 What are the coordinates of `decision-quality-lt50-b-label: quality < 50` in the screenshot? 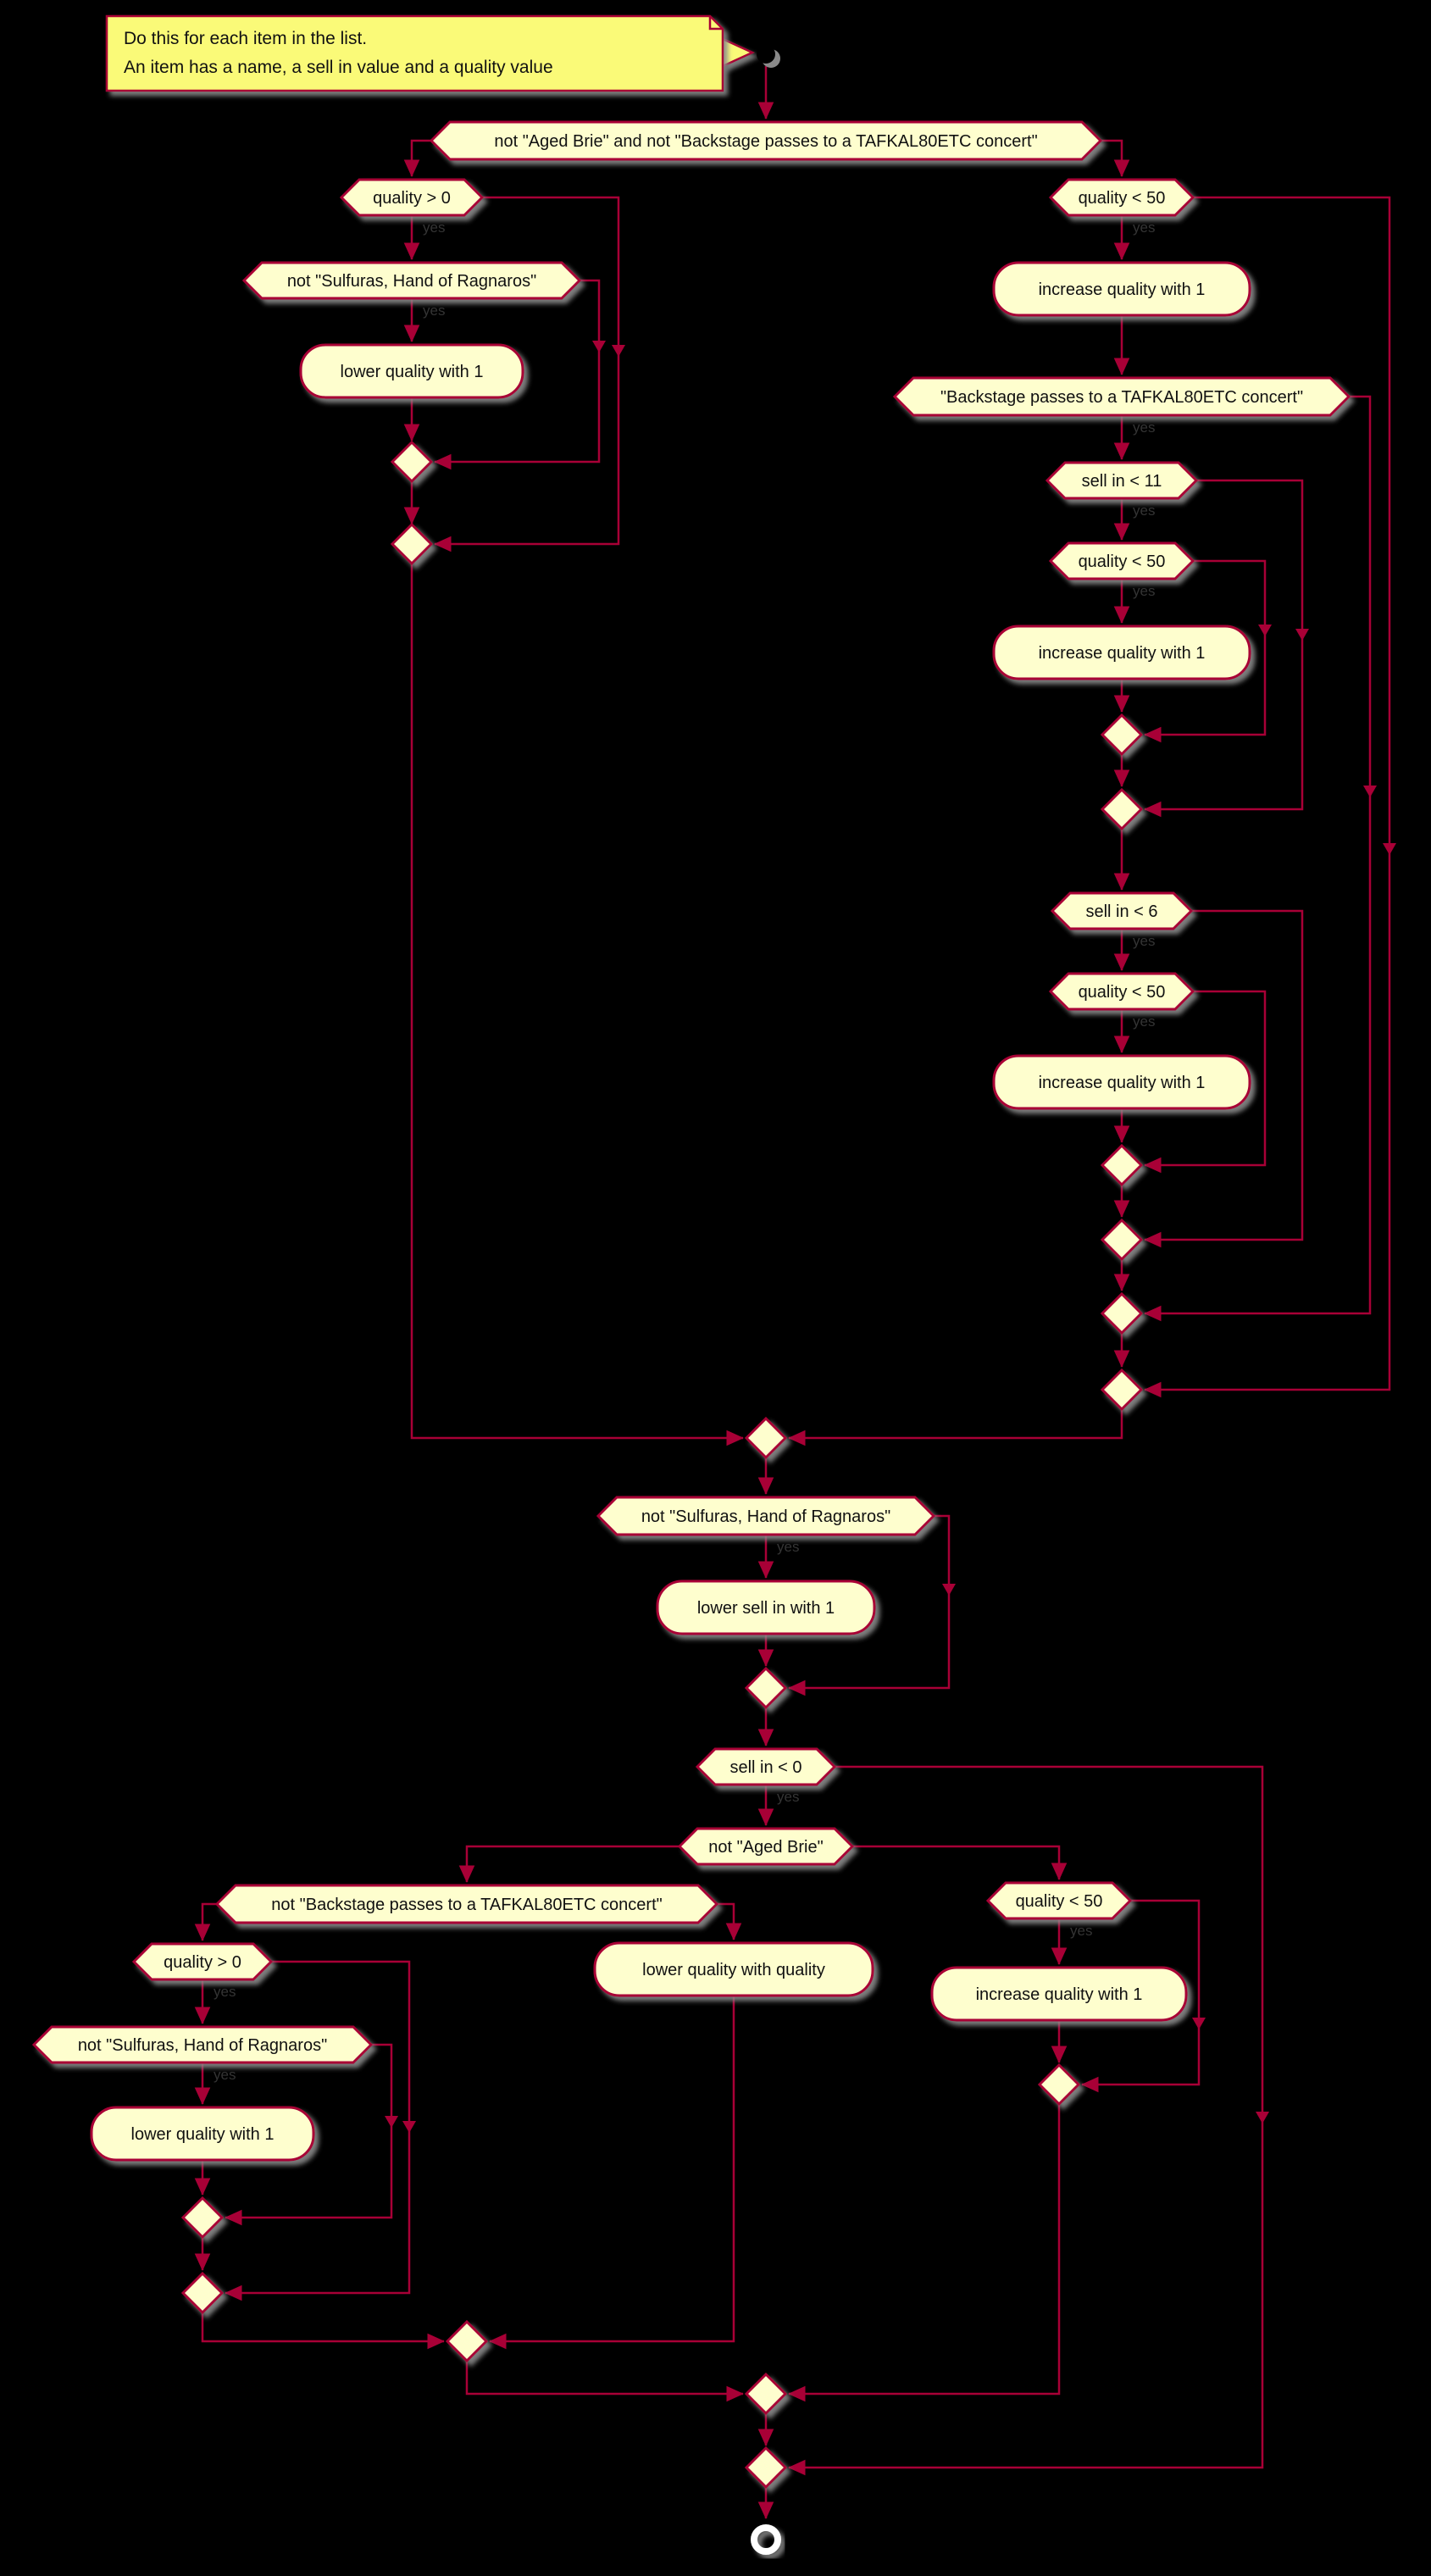 It's located at (1122, 992).